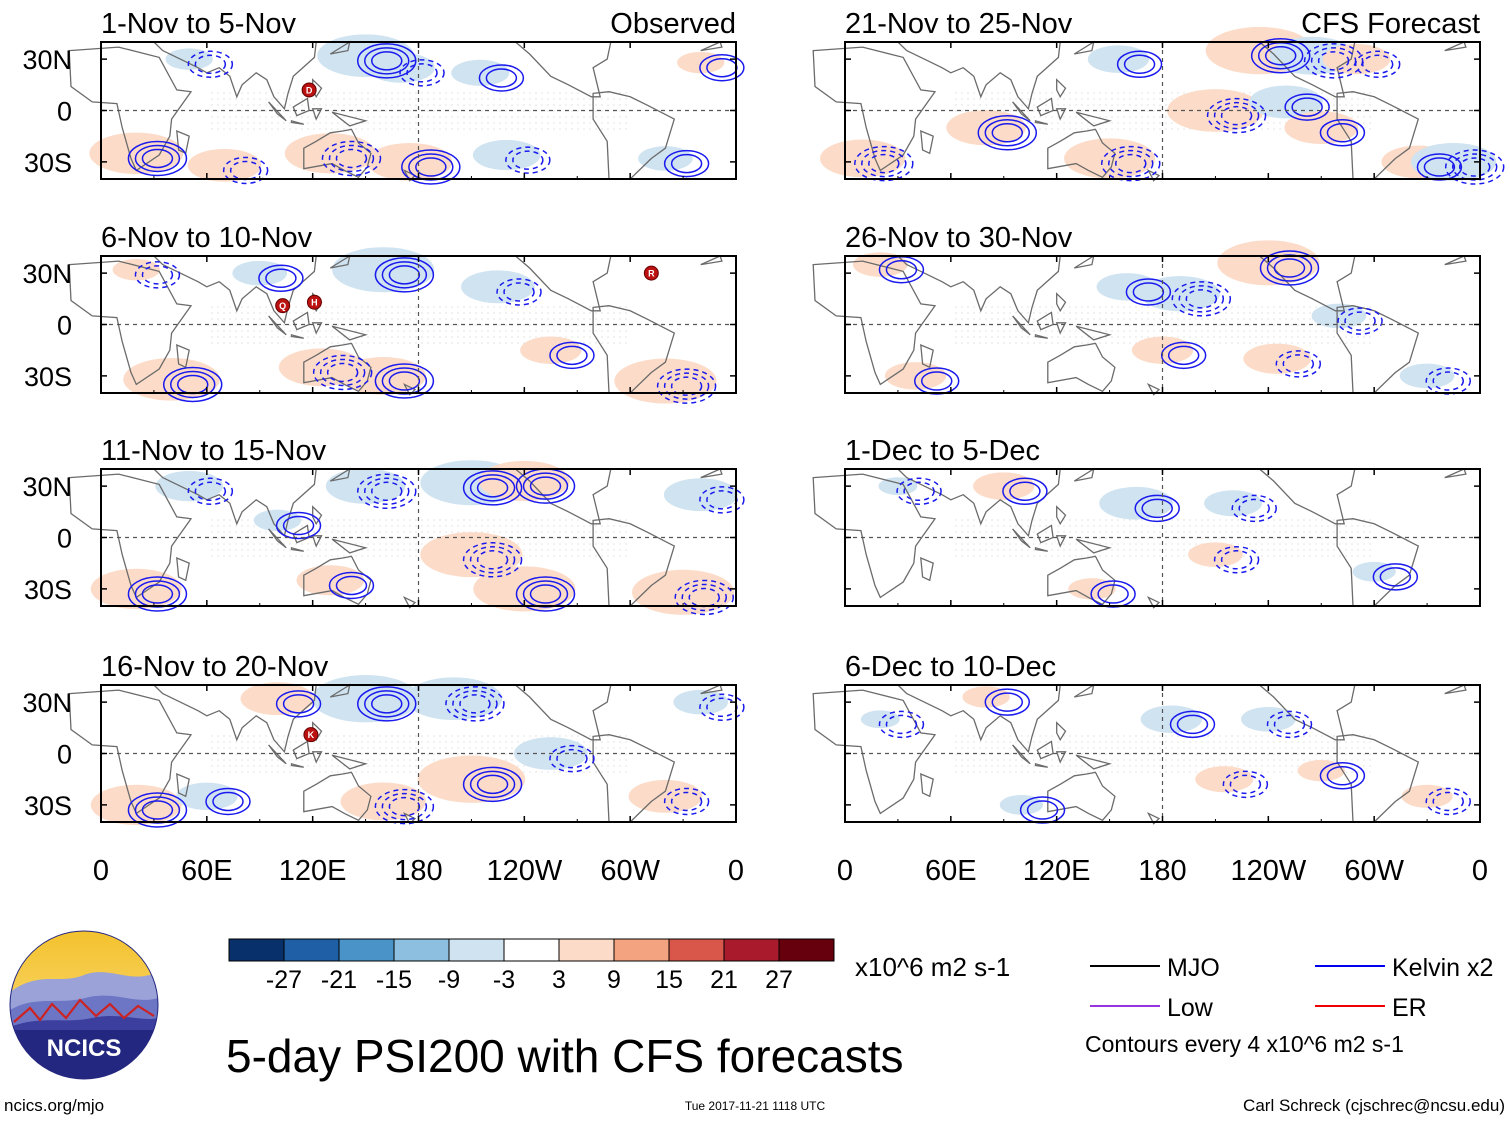 The height and width of the screenshot is (1121, 1510). I want to click on map-panel: K 30N 0 30S 16-Nov to 20-Nov, so click(383, 739).